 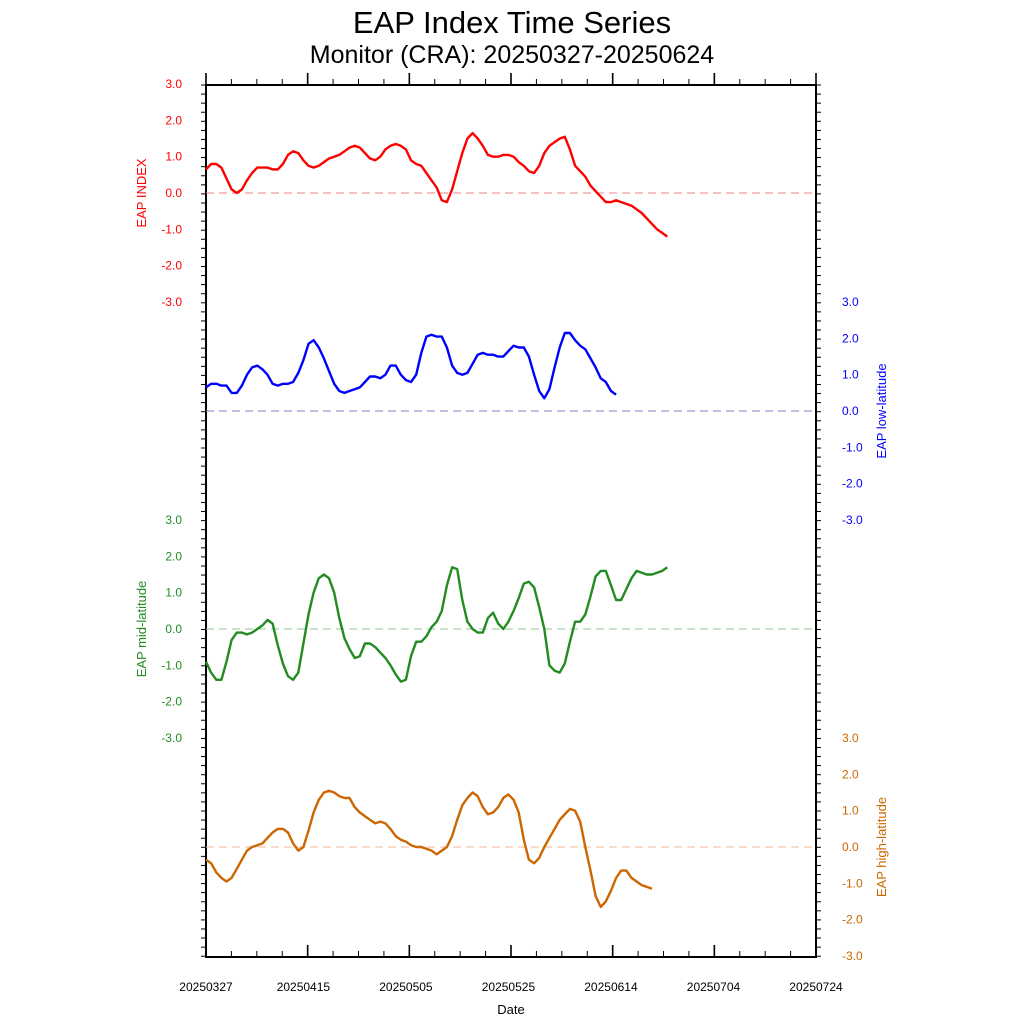 What do you see at coordinates (881, 847) in the screenshot?
I see `y-axis-title: EAP high-latitude` at bounding box center [881, 847].